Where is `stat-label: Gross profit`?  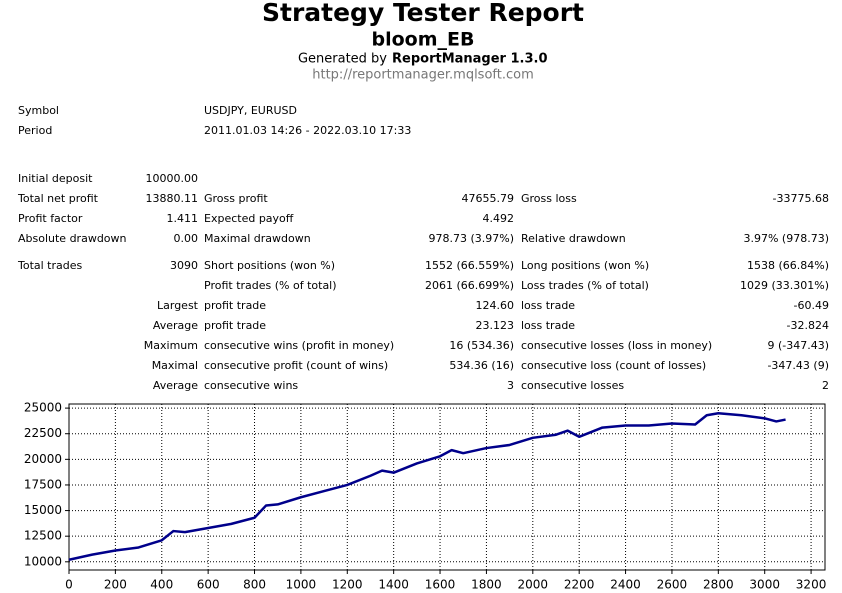 stat-label: Gross profit is located at coordinates (236, 198).